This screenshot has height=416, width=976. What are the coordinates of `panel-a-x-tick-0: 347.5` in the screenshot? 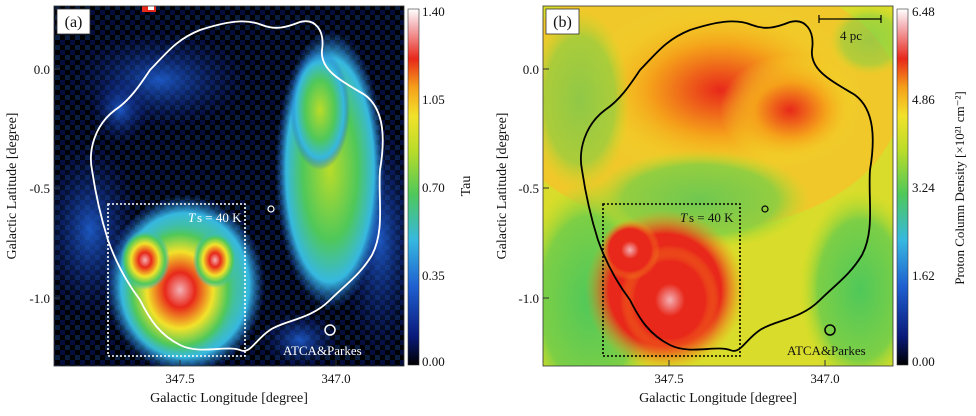 It's located at (179, 378).